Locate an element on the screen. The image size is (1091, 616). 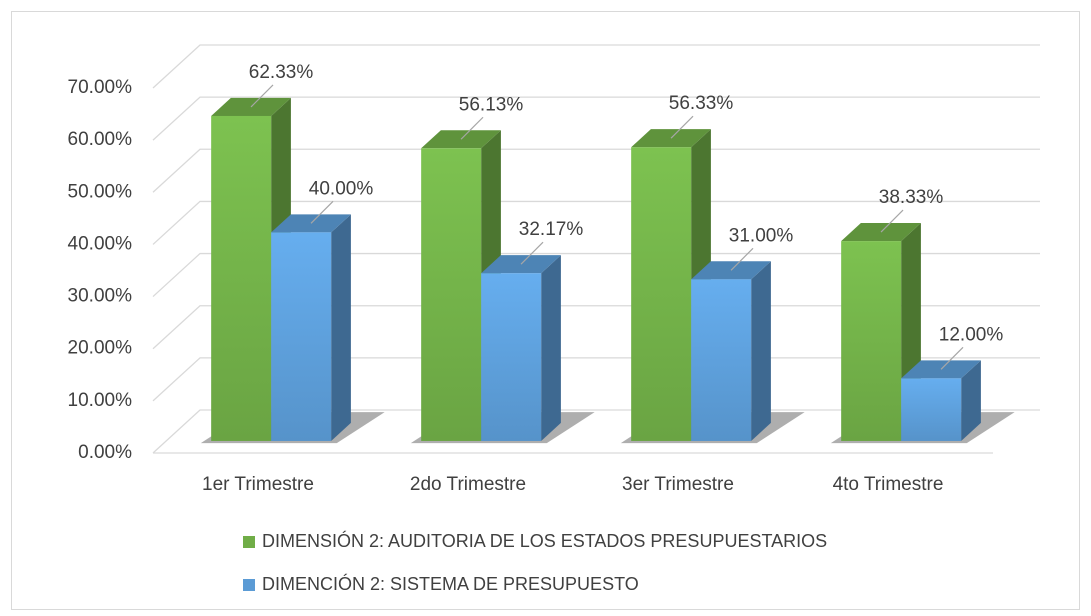
y-tick-label: 30.00% is located at coordinates (100, 296).